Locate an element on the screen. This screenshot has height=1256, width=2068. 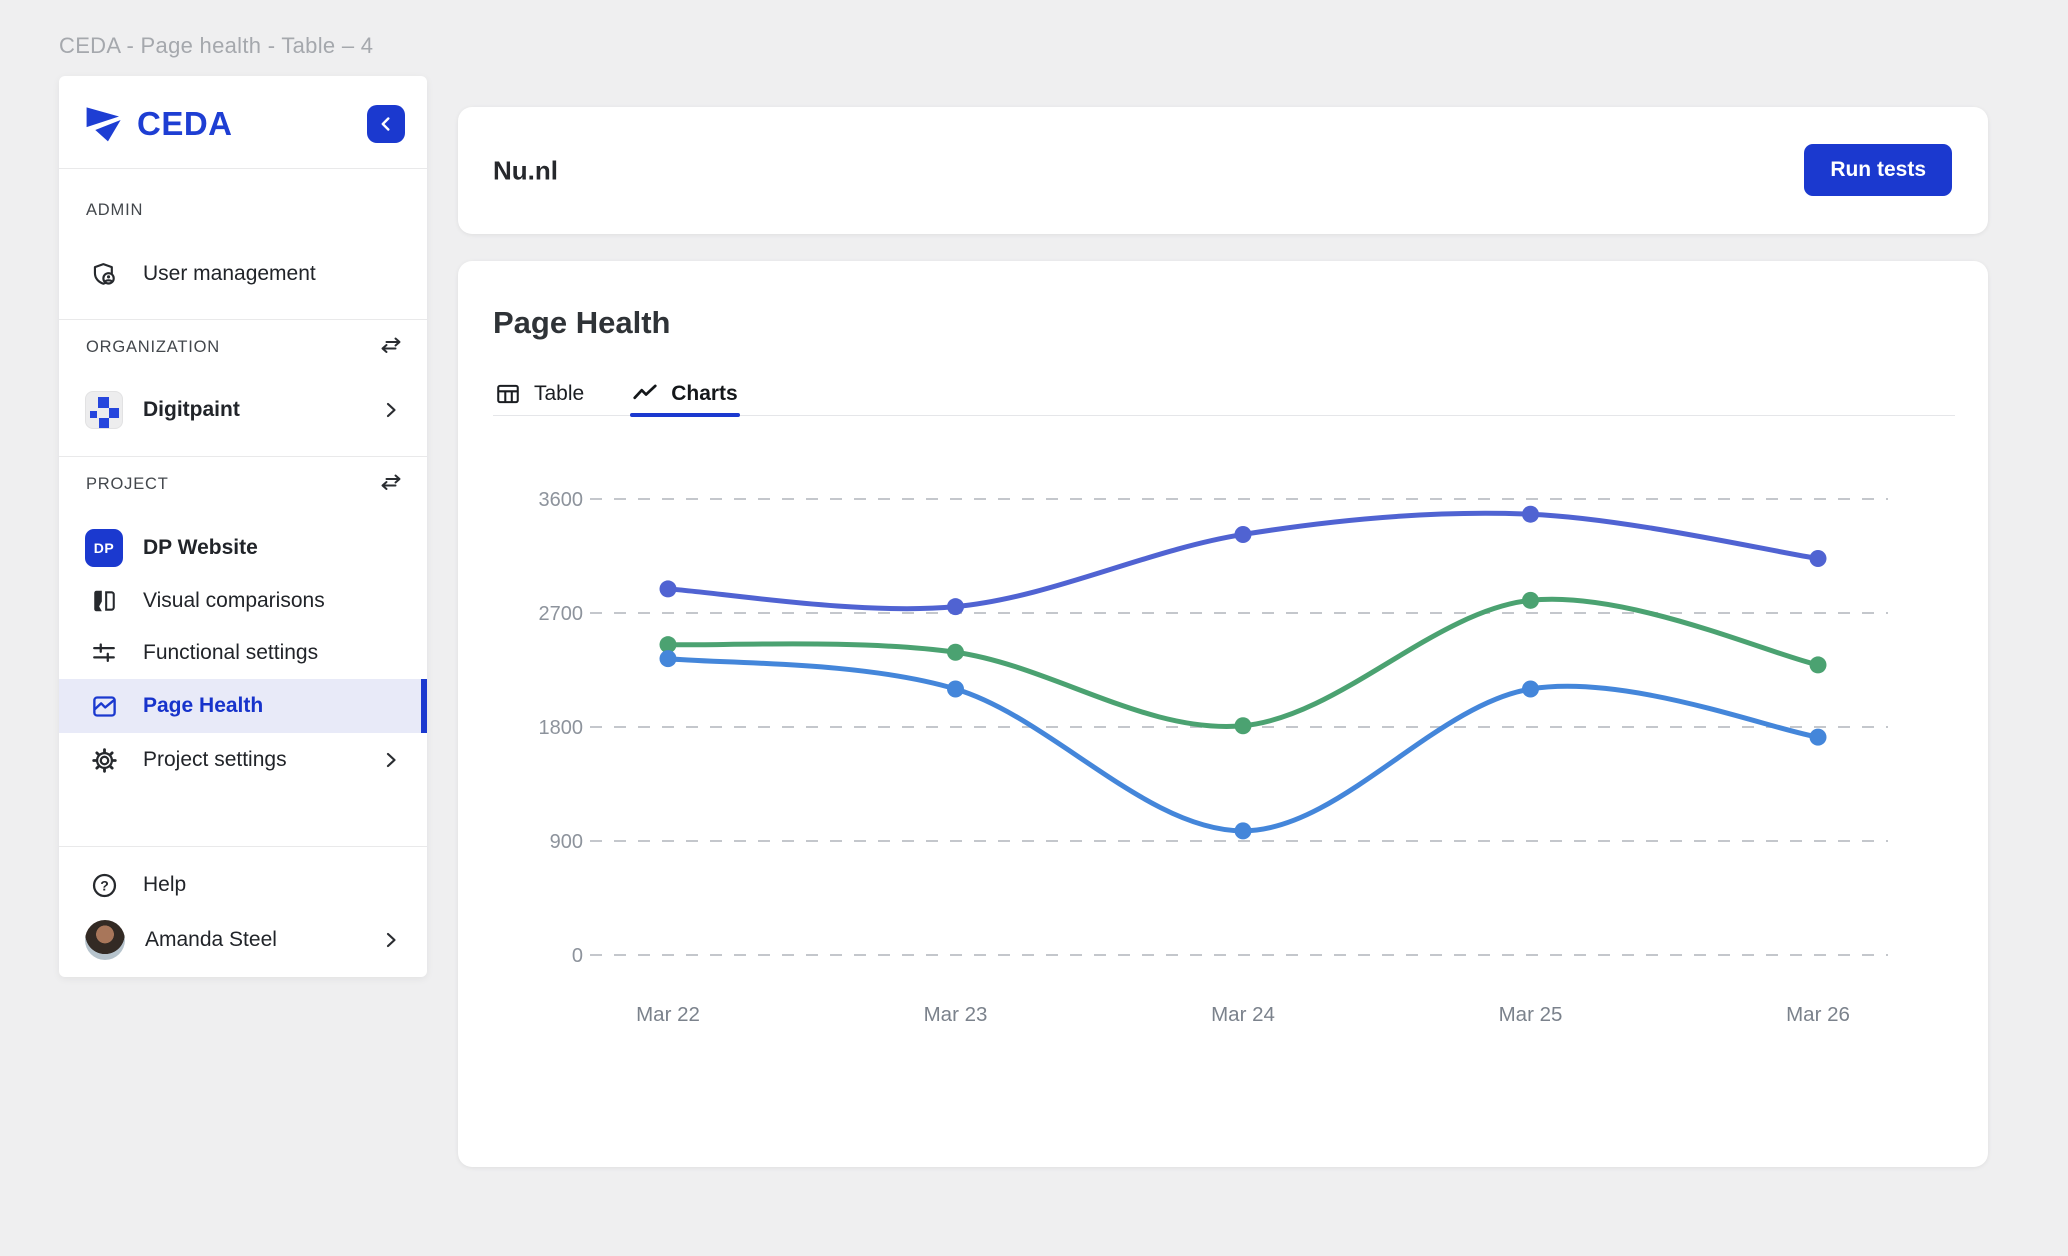
window-title: CEDA - Page health - Table – 4 is located at coordinates (216, 45).